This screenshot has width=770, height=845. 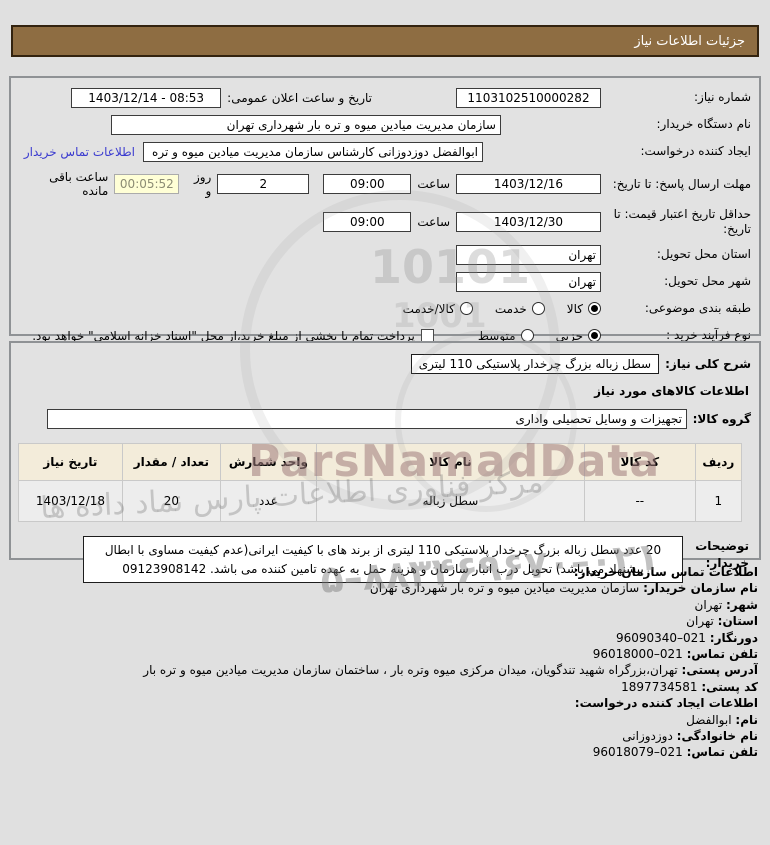 I want to click on buyer-phone-label: تلفن تماس:, so click(x=722, y=654).